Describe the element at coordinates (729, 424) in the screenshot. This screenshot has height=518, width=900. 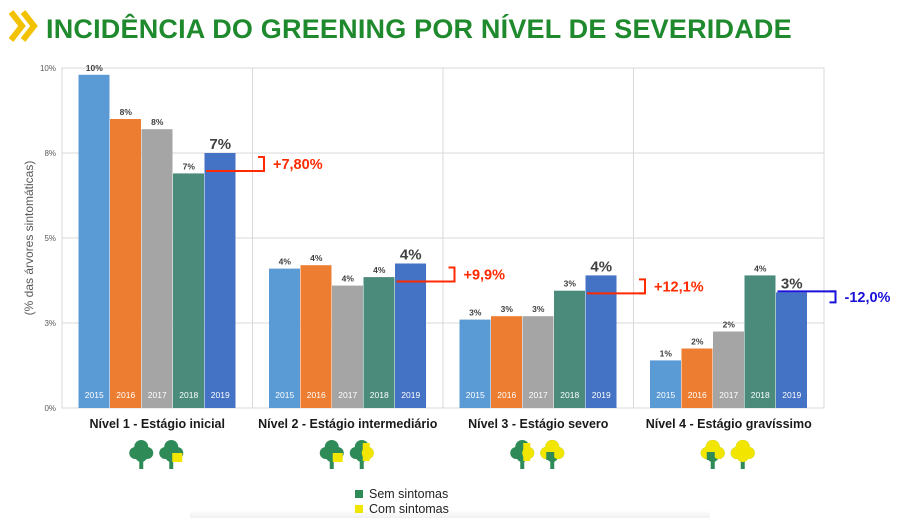
I see `category-label: Nível 4 - Estágio gravíssimo` at that location.